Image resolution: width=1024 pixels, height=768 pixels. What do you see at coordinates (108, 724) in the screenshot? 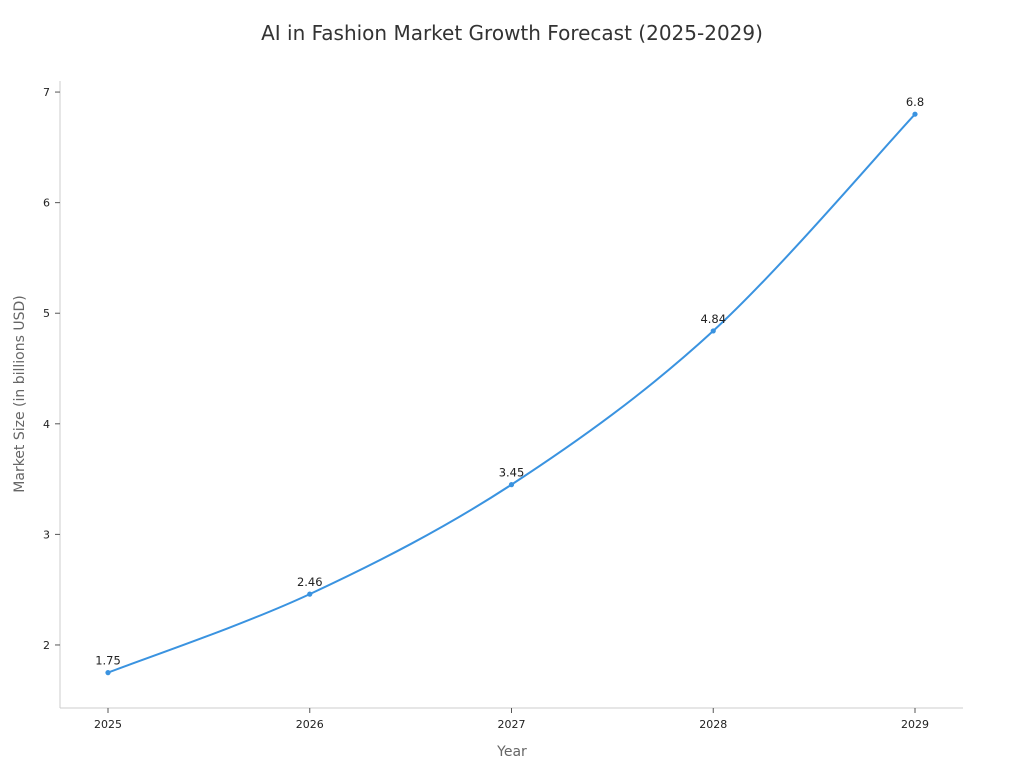
I see `x-tick-label: 2025` at bounding box center [108, 724].